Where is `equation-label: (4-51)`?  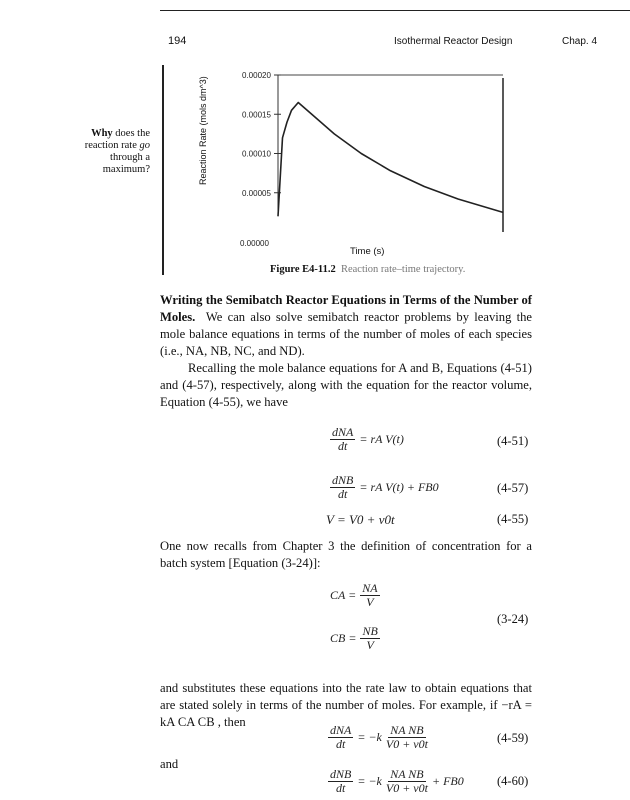 equation-label: (4-51) is located at coordinates (513, 441).